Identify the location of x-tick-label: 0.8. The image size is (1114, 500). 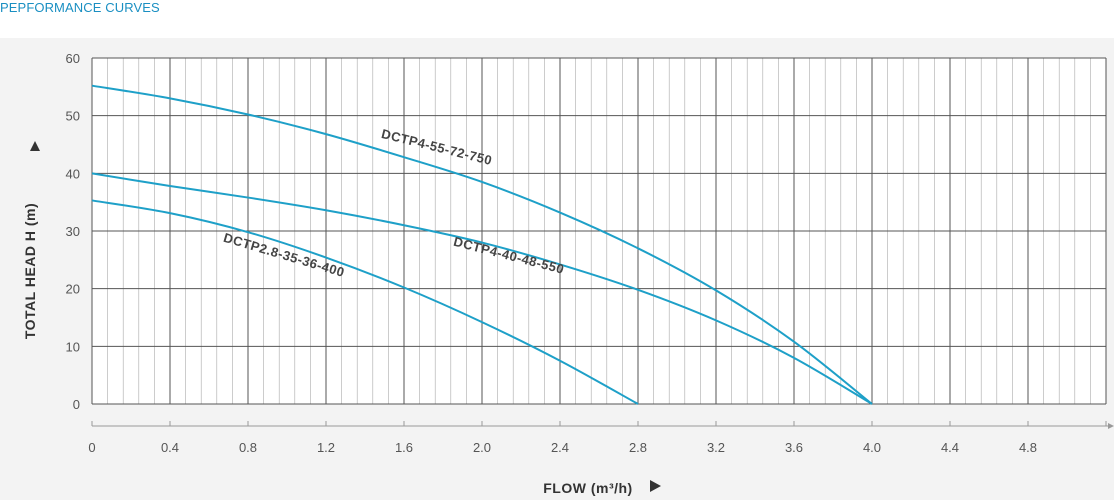
(248, 447).